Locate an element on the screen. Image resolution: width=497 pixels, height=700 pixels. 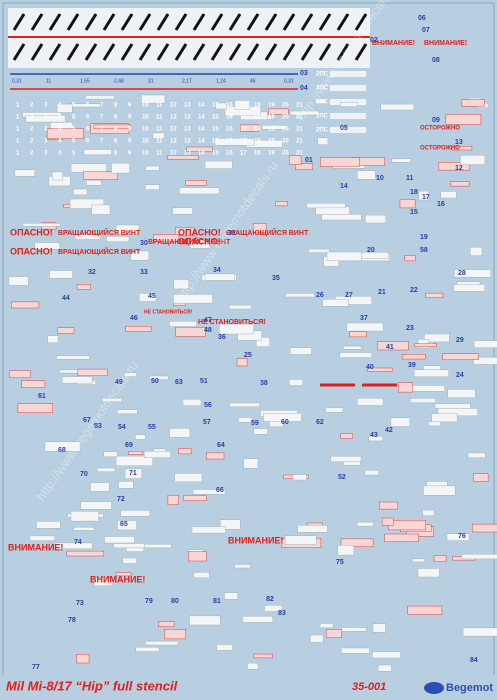
digit: 2 is located at coordinates (32, 106).